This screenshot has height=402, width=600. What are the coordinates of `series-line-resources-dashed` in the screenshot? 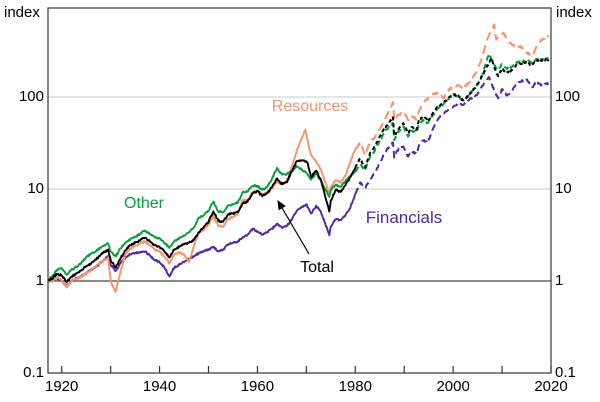 It's located at (452, 90).